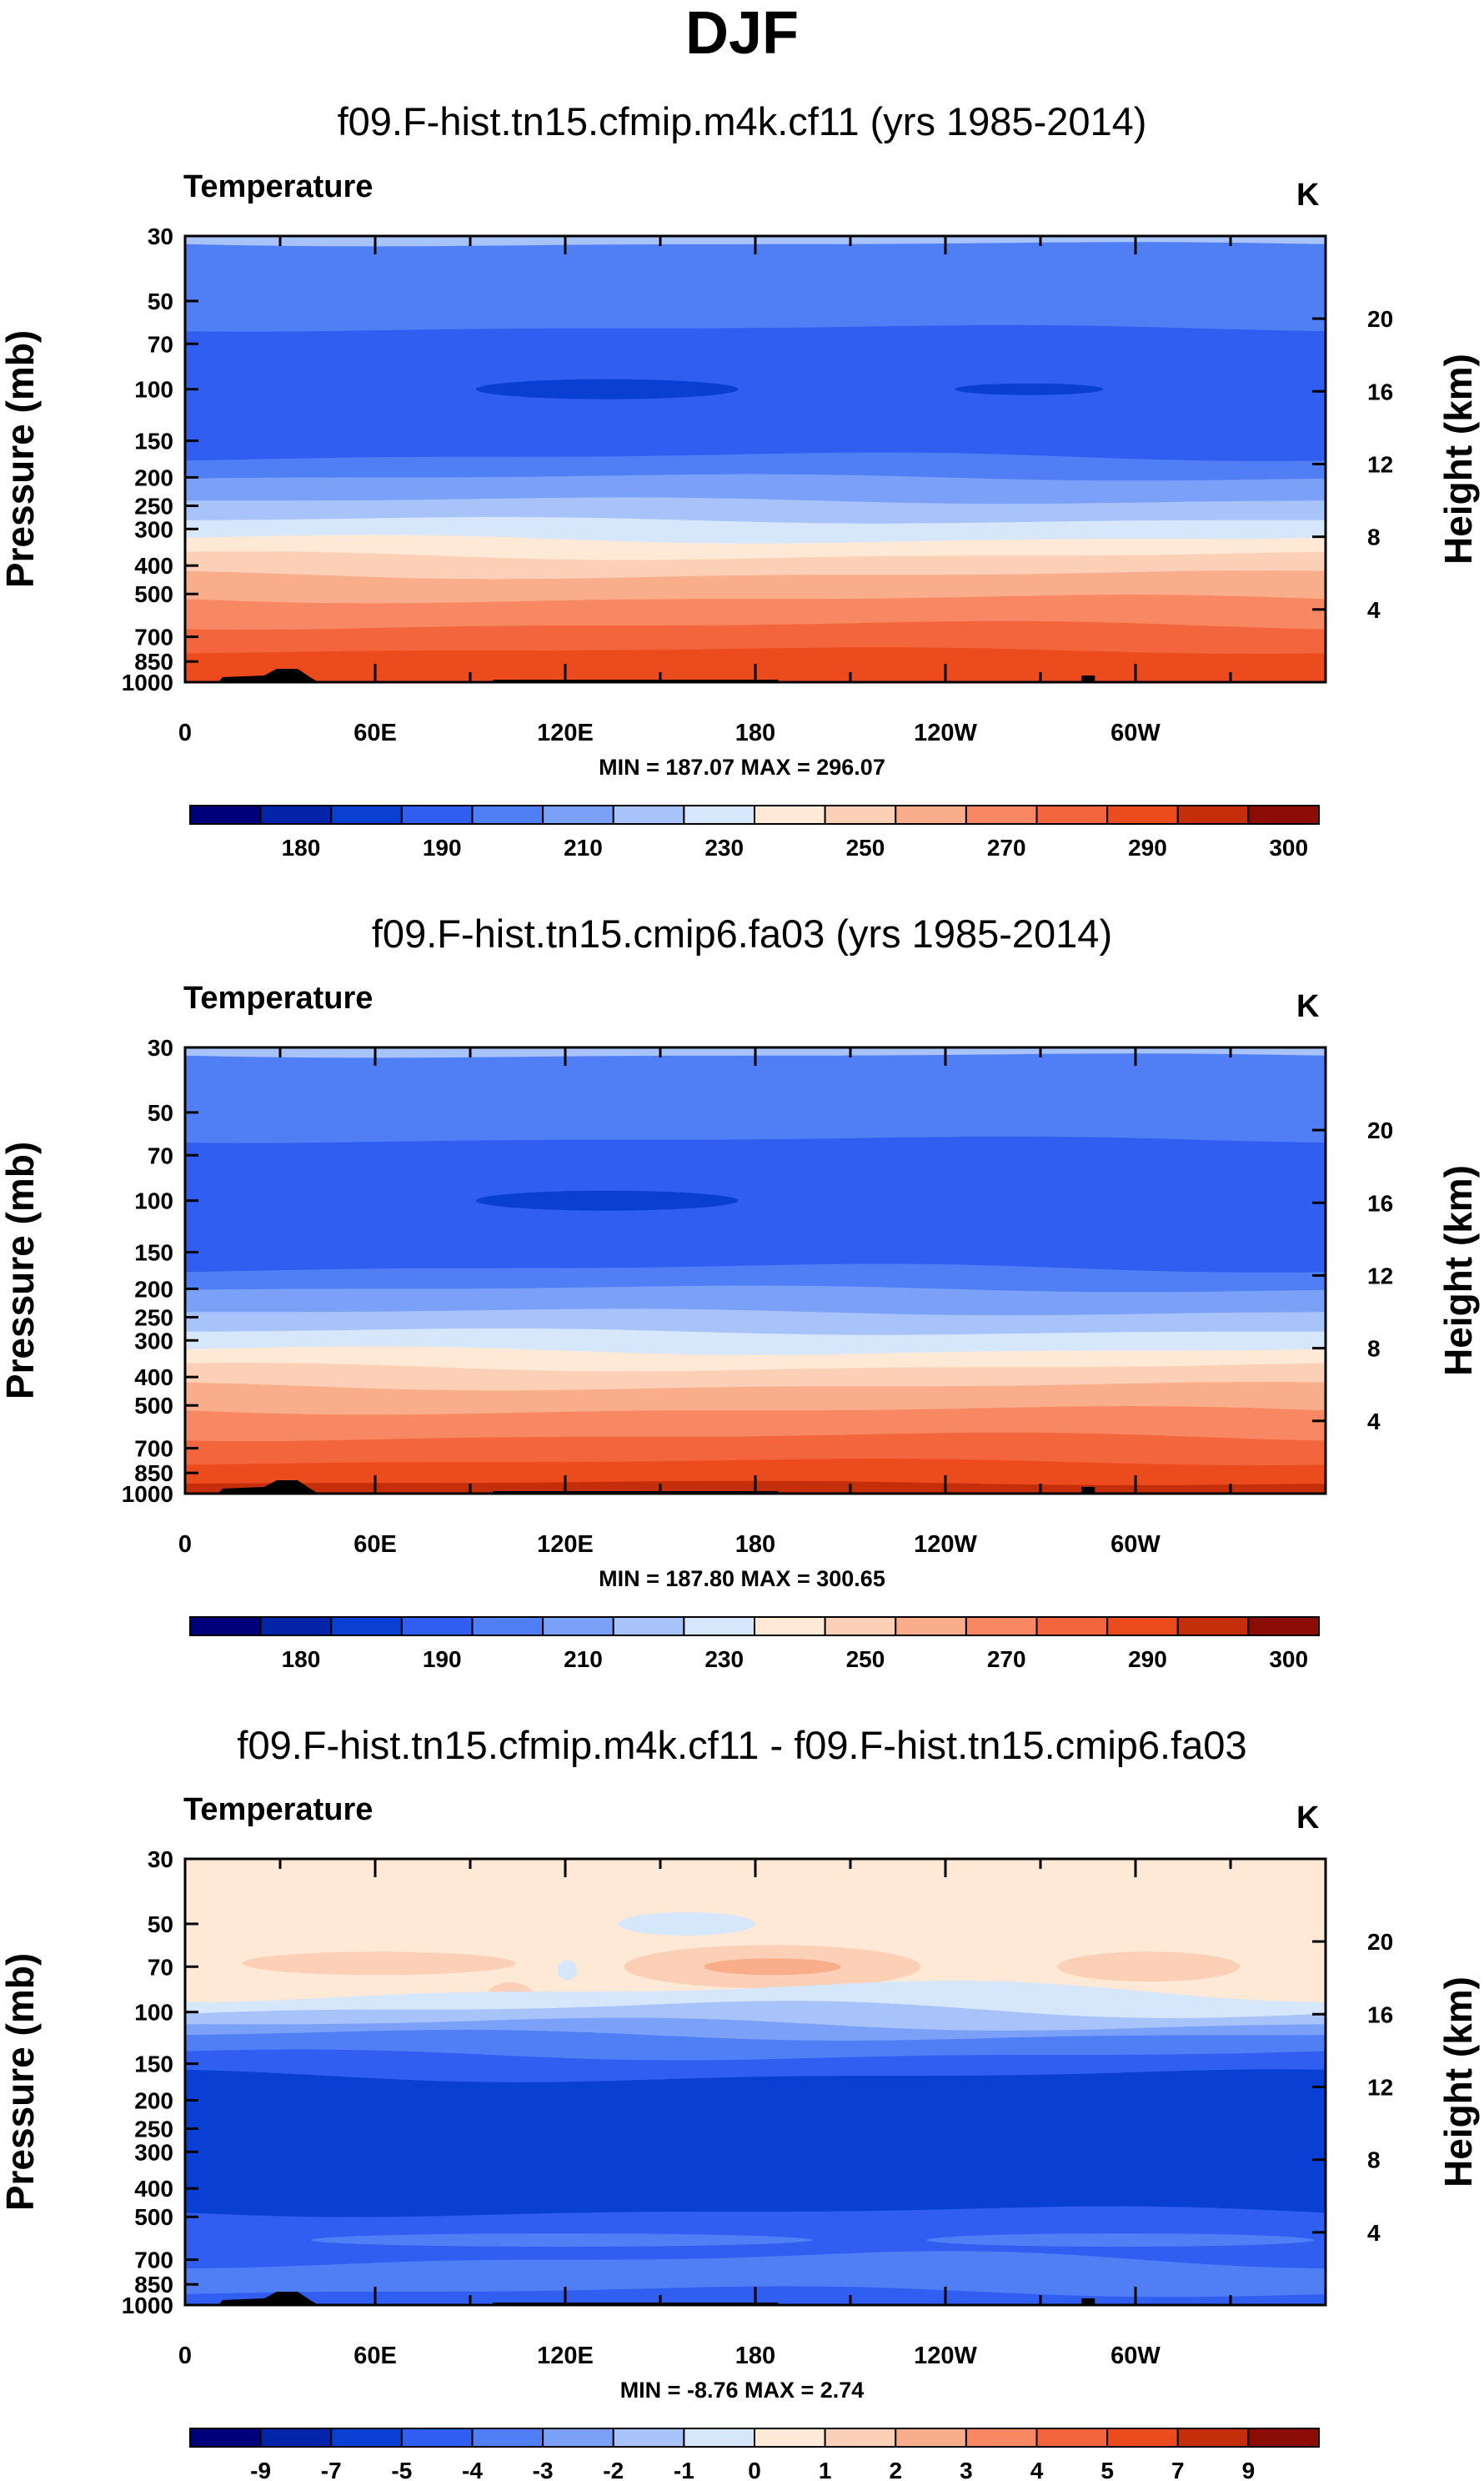  Describe the element at coordinates (1380, 1130) in the screenshot. I see `panel-2-ytick-right-label-20: 20` at that location.